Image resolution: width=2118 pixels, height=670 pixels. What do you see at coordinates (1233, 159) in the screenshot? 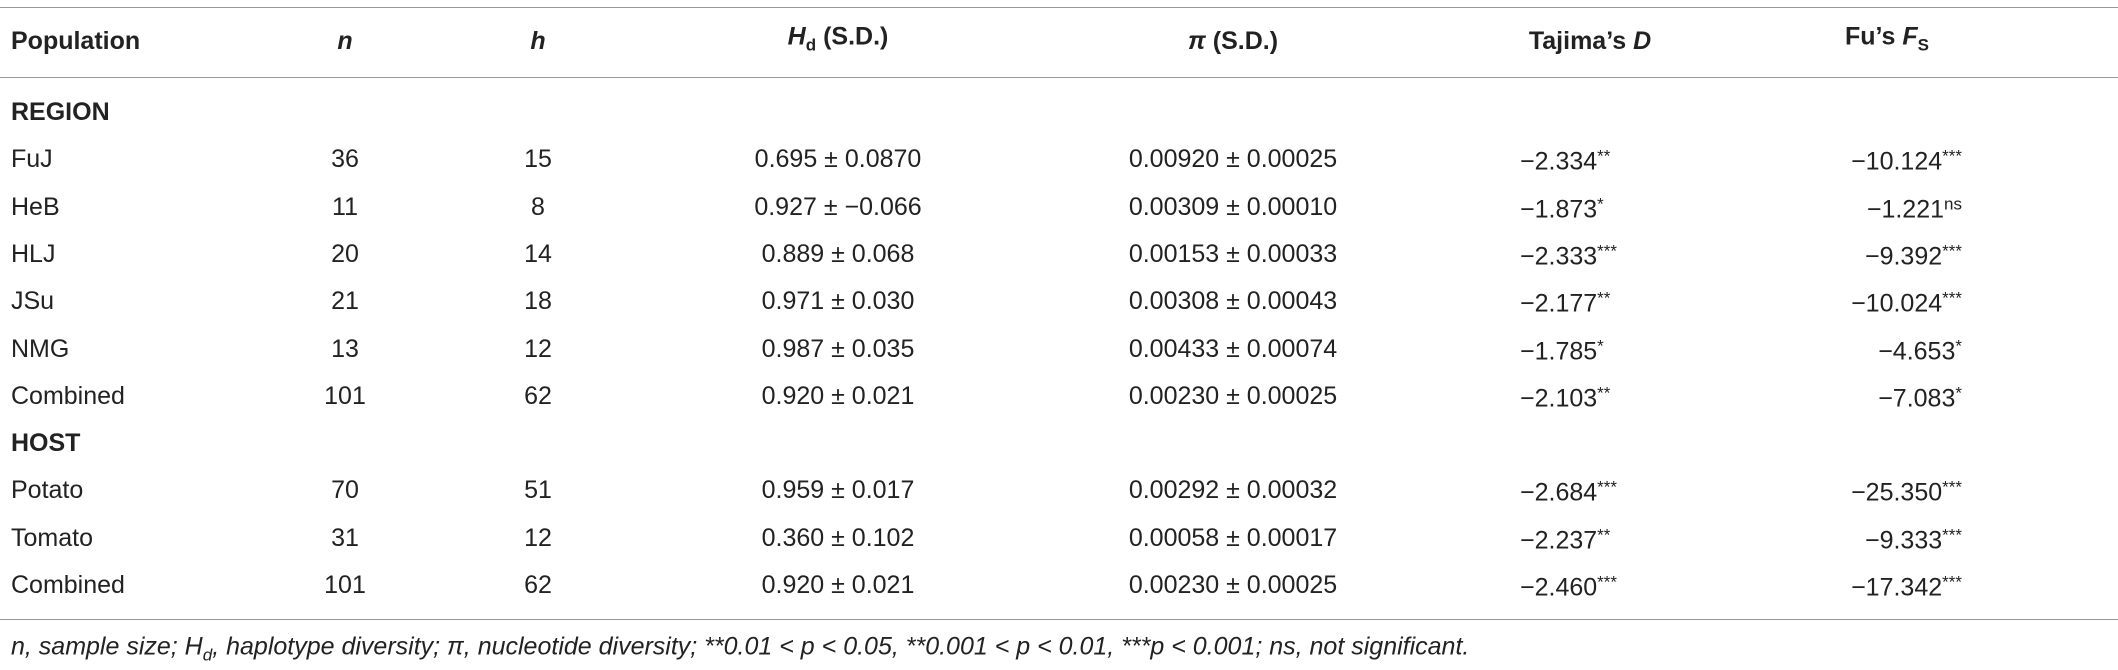
I see `table-cell: 0.00920 ± 0.00025` at bounding box center [1233, 159].